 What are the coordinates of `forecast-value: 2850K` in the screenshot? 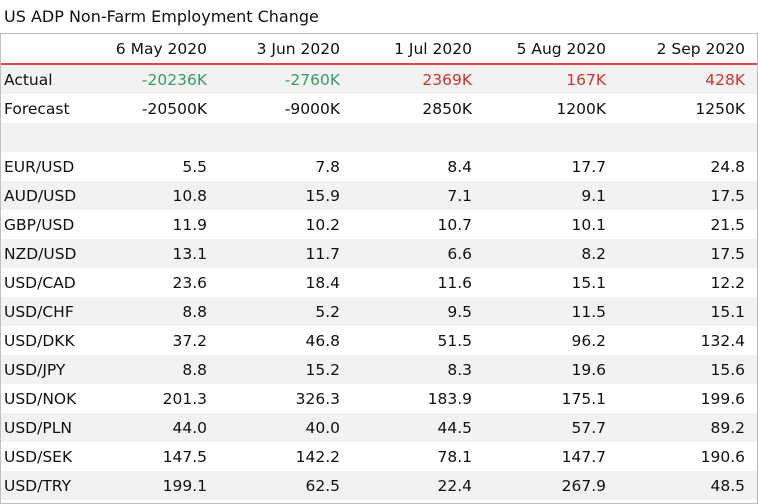 It's located at (447, 108).